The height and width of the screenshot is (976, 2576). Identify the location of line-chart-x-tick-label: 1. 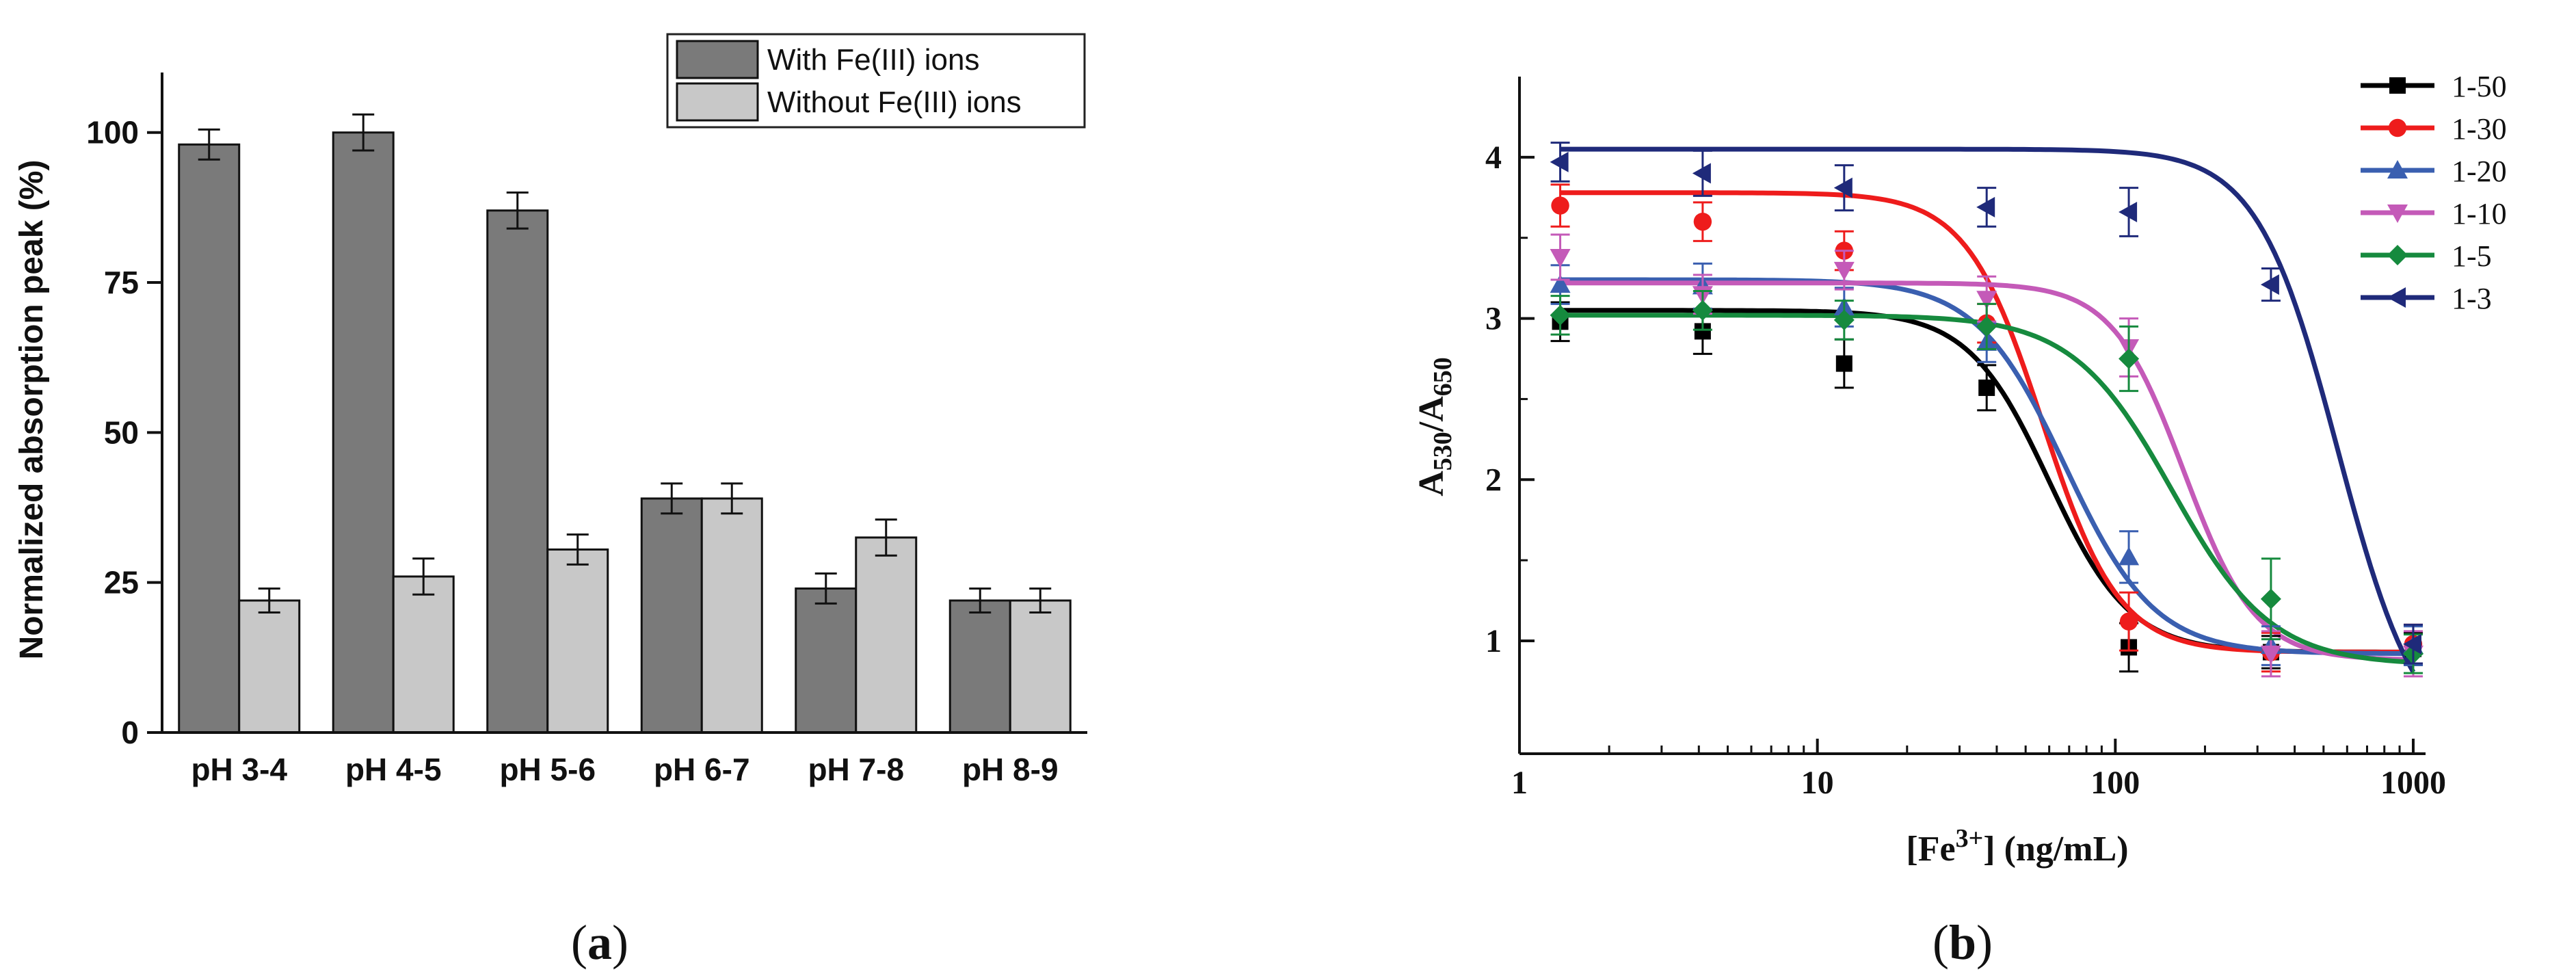
(1519, 783).